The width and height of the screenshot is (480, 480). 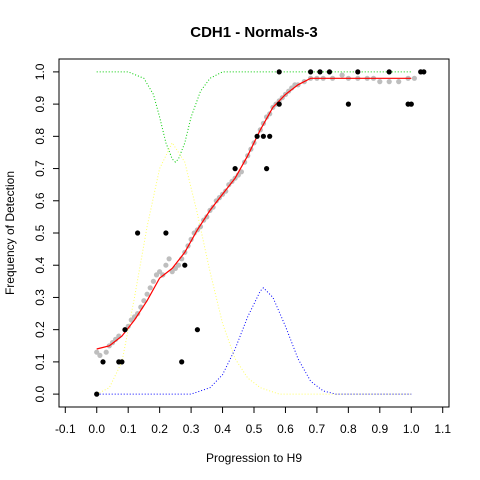 I want to click on y-tick-label: 1.0, so click(x=40, y=71).